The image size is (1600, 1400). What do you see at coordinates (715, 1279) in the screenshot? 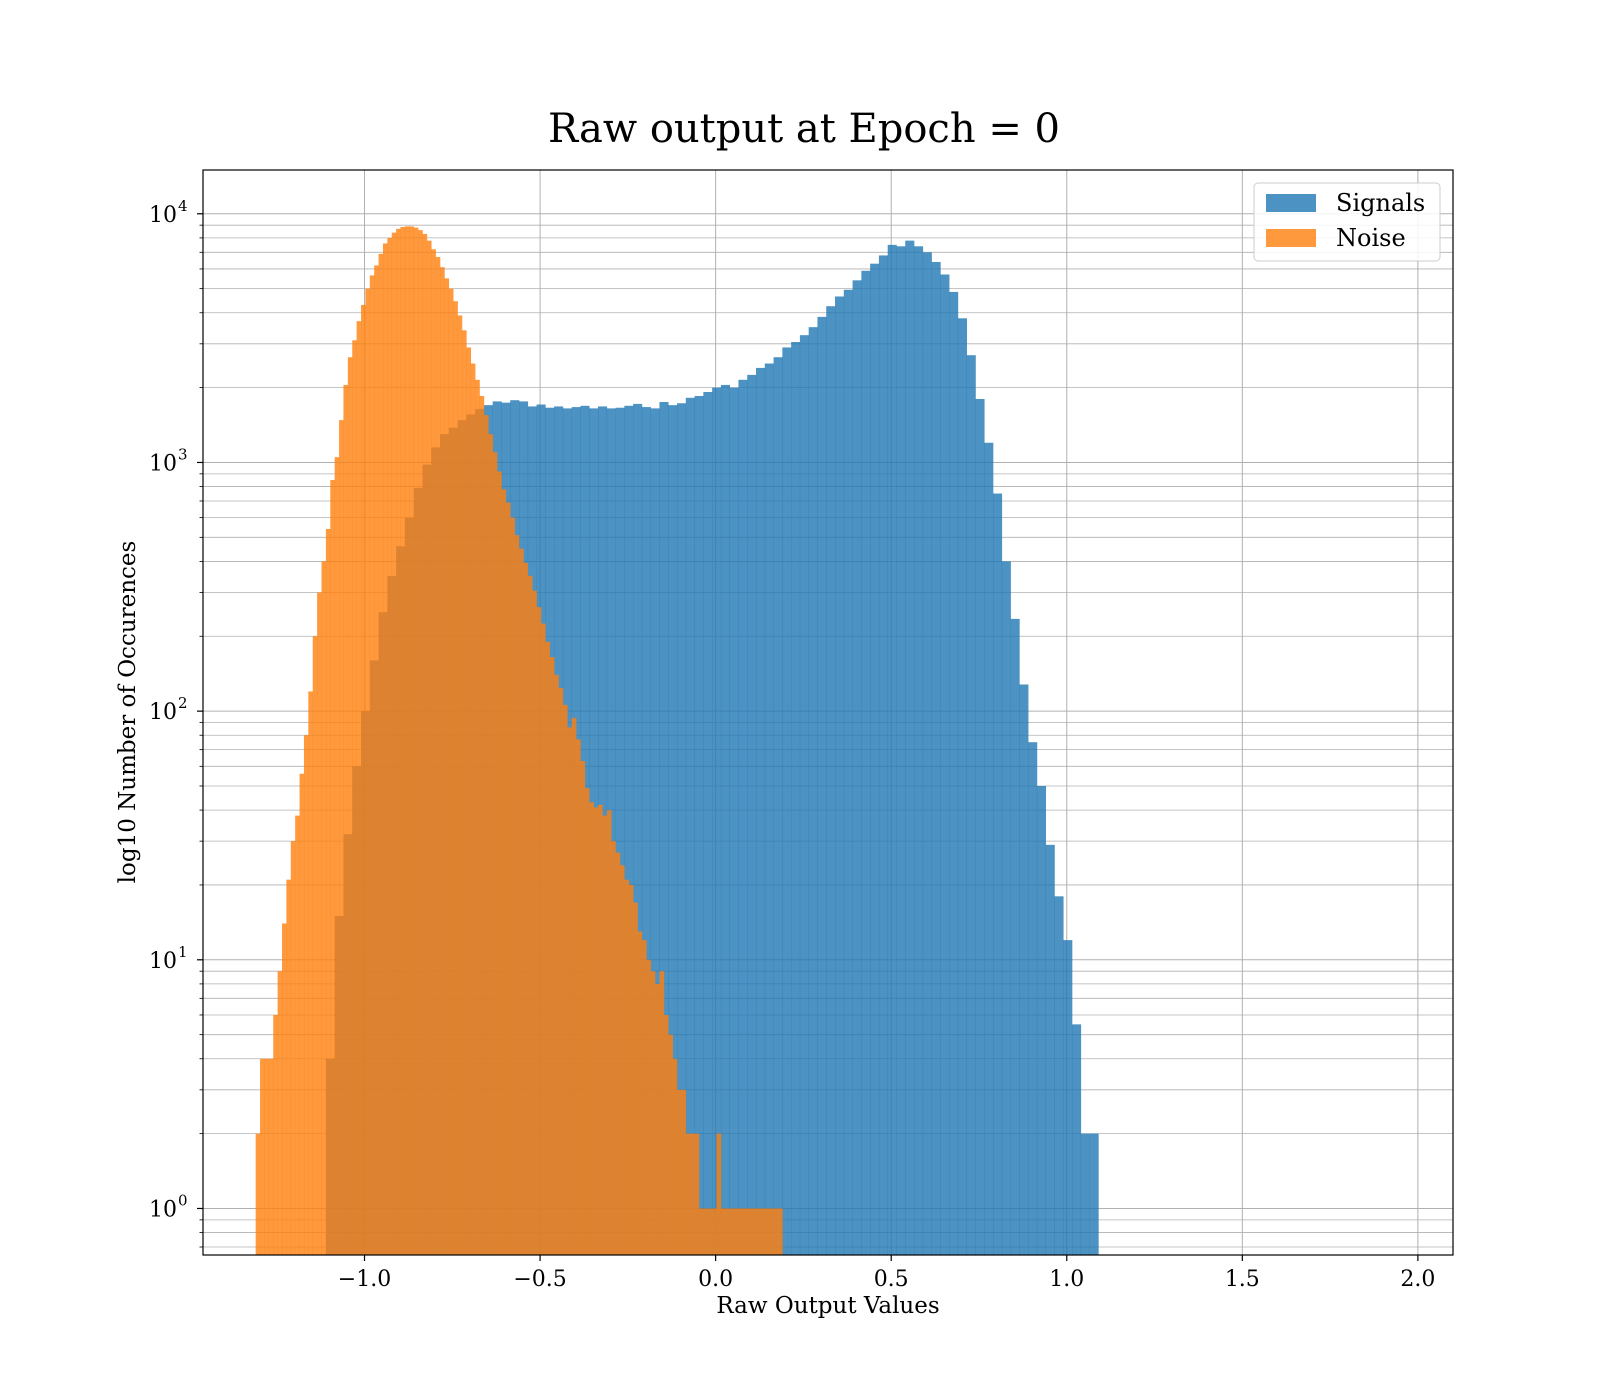
I see `x-tick-label: 0.0` at bounding box center [715, 1279].